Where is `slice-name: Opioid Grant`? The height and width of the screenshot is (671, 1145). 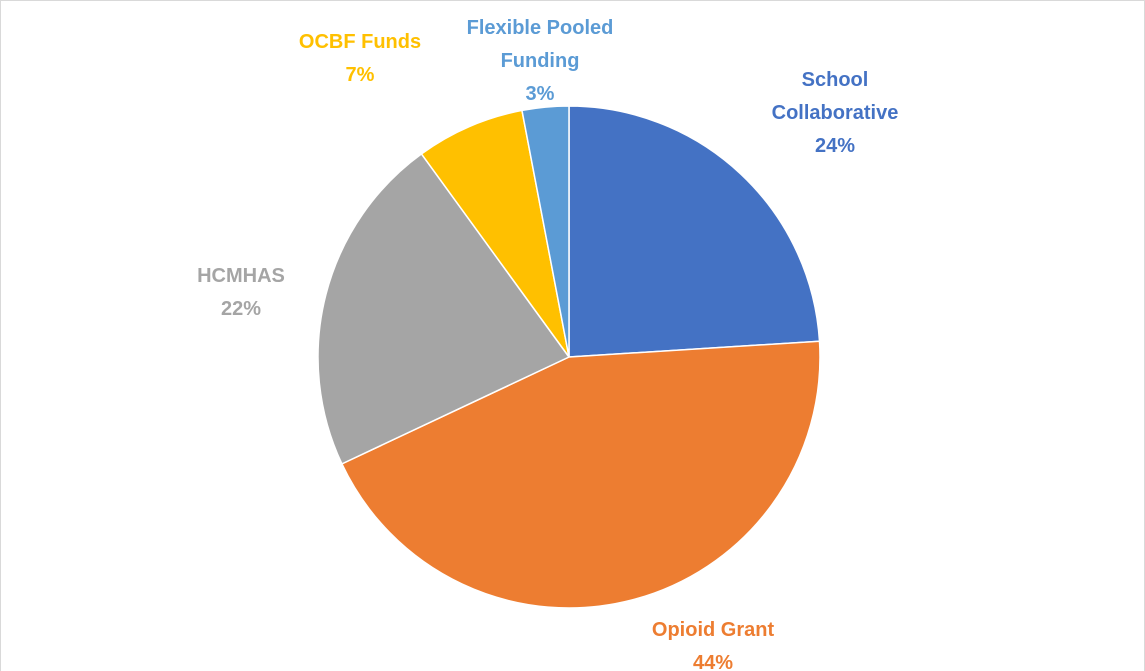
slice-name: Opioid Grant is located at coordinates (713, 630).